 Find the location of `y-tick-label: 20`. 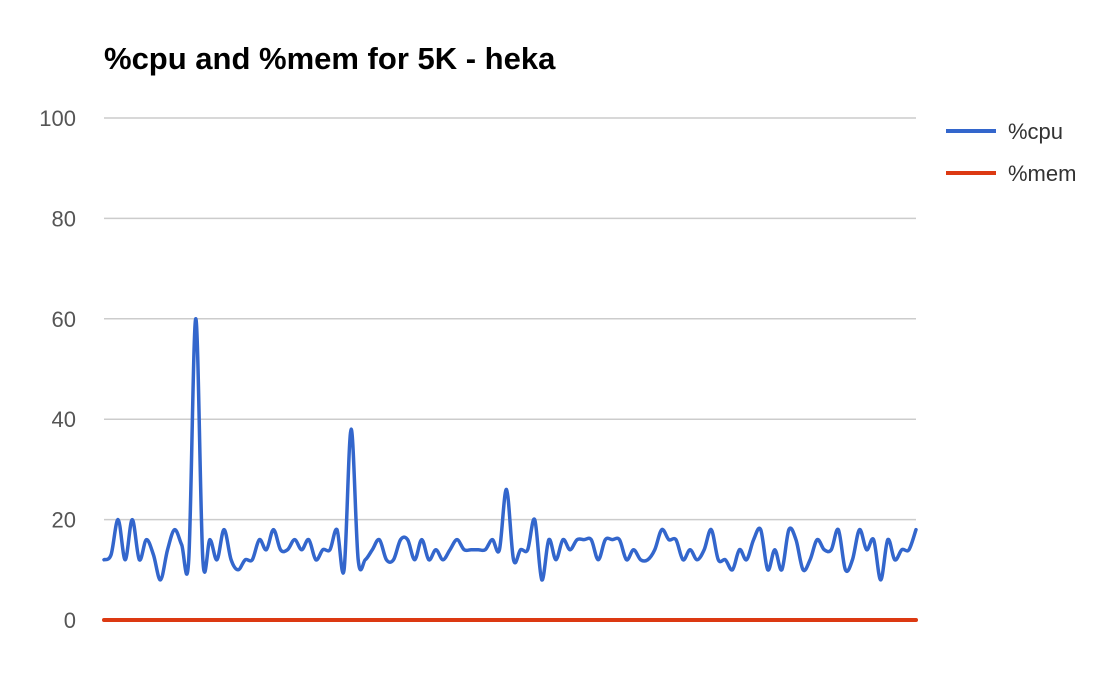

y-tick-label: 20 is located at coordinates (64, 520).